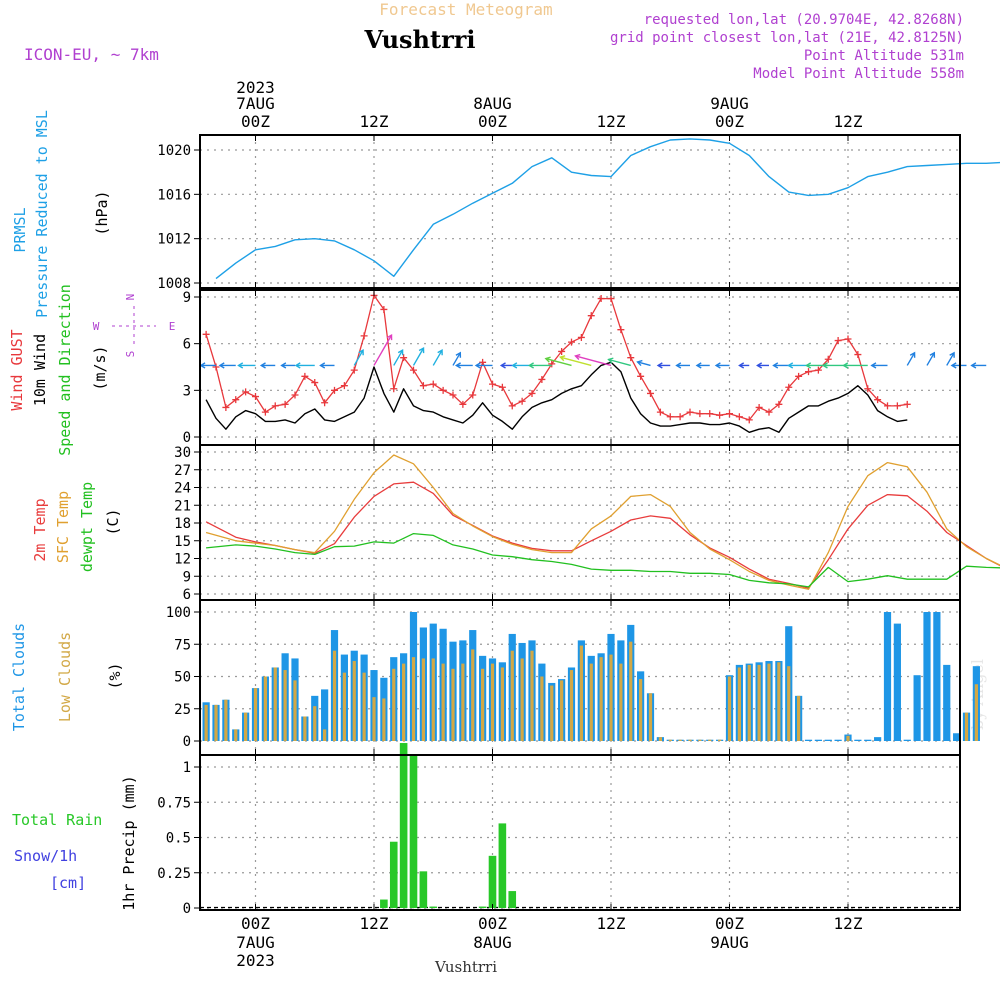  What do you see at coordinates (182, 710) in the screenshot?
I see `y-tick-label: 25` at bounding box center [182, 710].